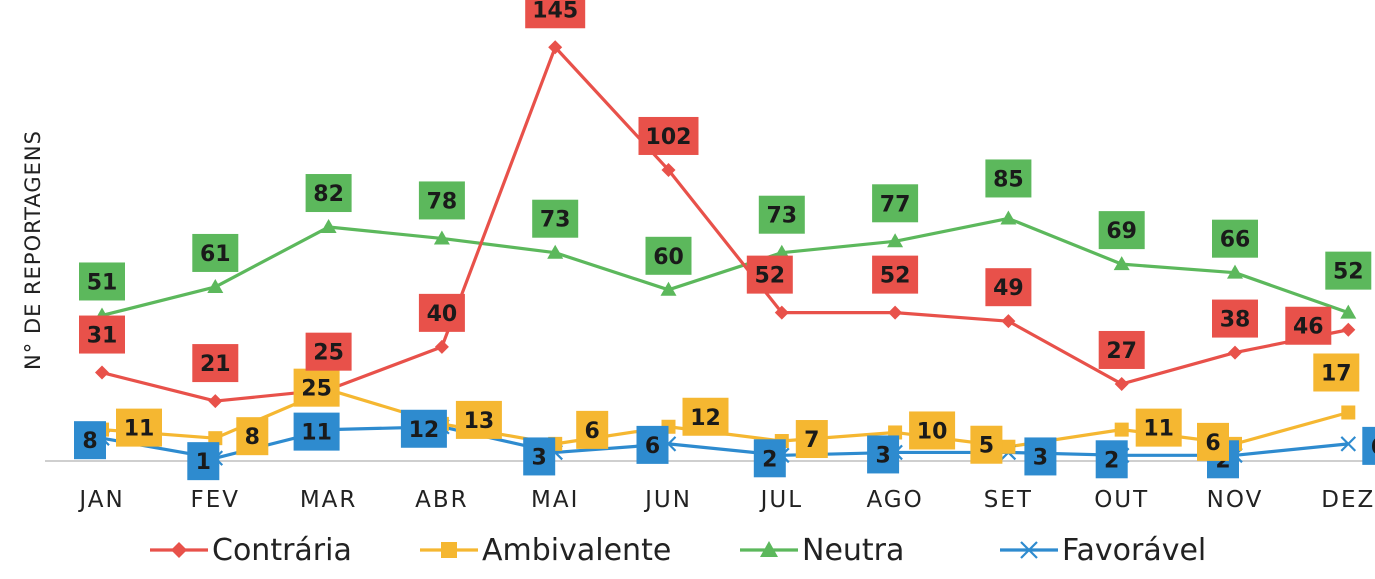 The width and height of the screenshot is (1375, 579). I want to click on legend-item-ambivalente: Ambivalente, so click(545, 550).